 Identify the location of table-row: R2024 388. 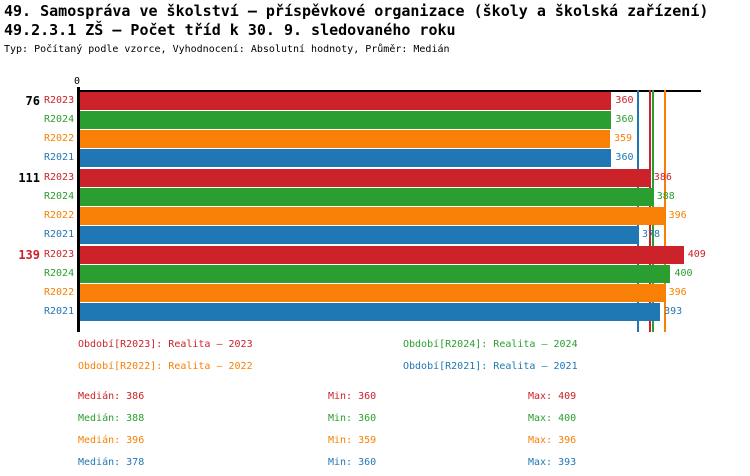
(375, 197).